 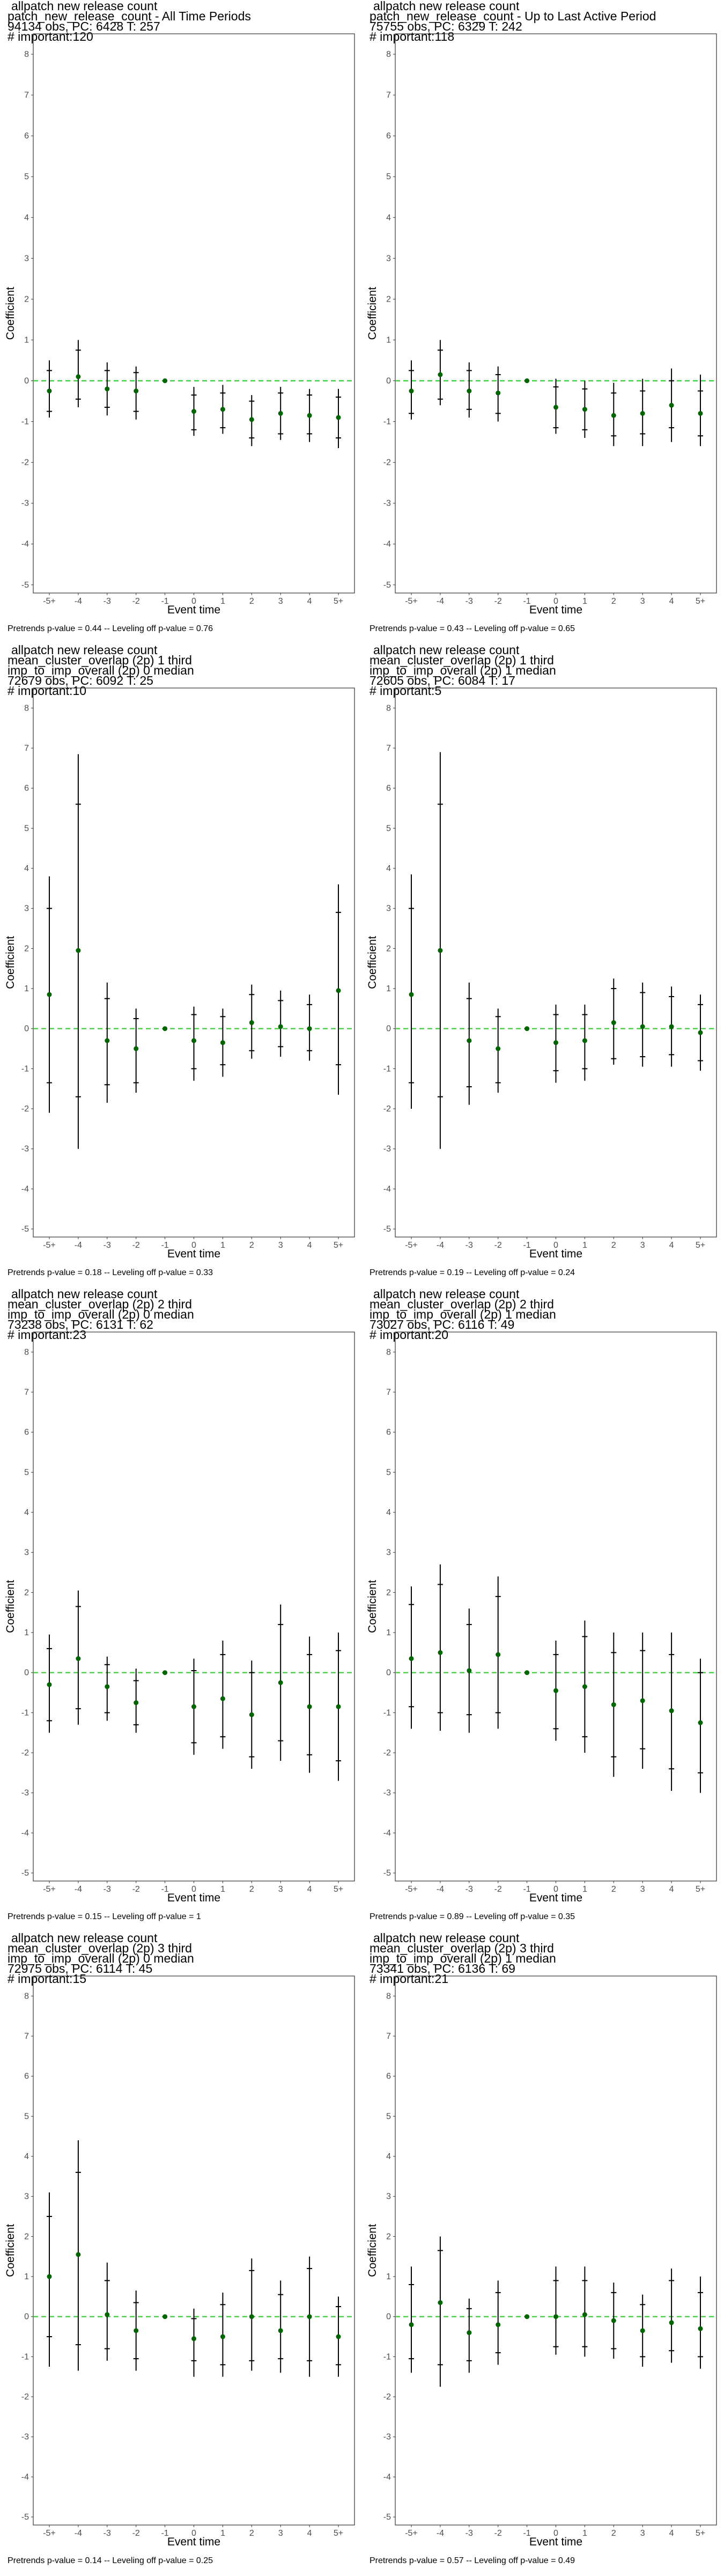 What do you see at coordinates (136, 2533) in the screenshot?
I see `x-tick-label: -2` at bounding box center [136, 2533].